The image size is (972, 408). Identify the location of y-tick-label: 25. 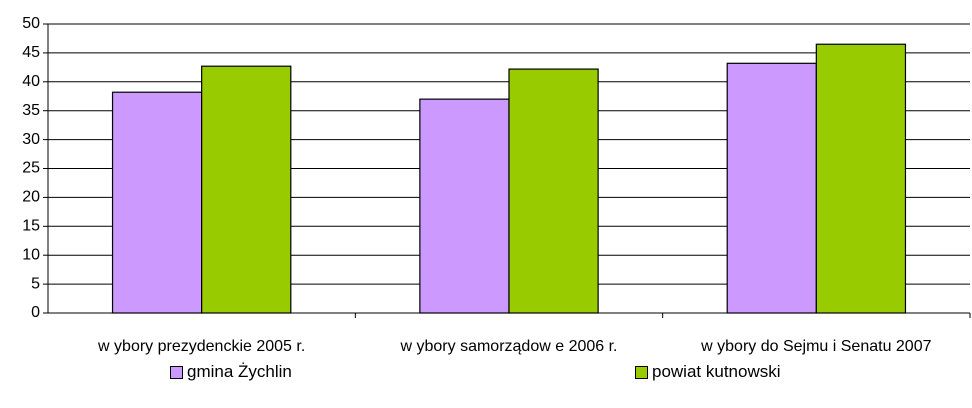
(31, 168).